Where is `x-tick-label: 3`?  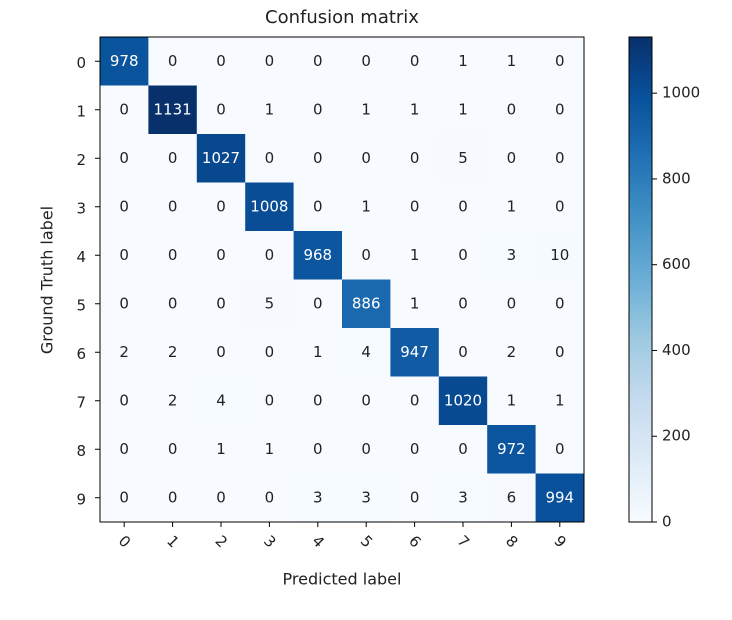
x-tick-label: 3 is located at coordinates (269, 541).